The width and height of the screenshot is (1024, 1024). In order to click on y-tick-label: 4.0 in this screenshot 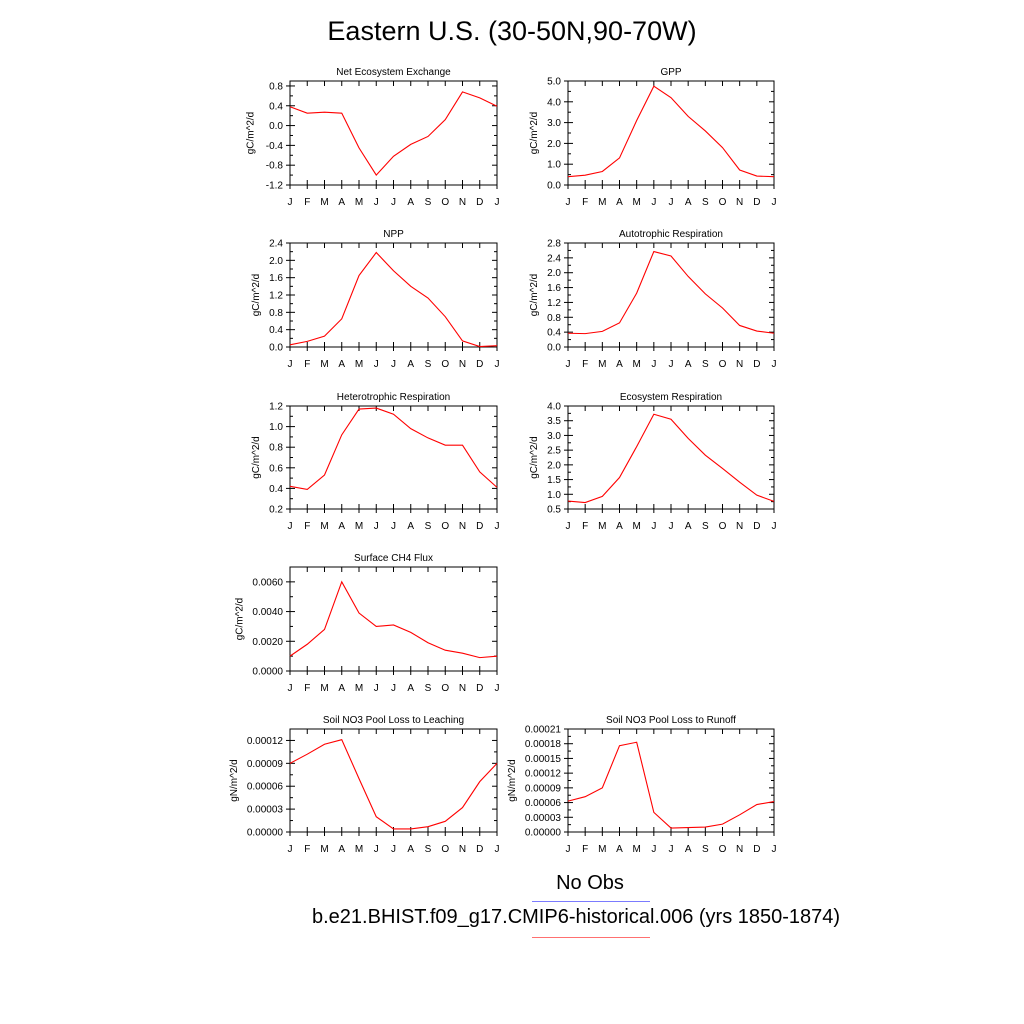, I will do `click(554, 102)`.